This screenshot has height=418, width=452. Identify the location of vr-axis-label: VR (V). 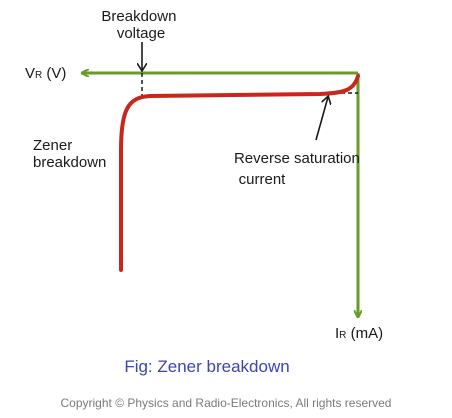
(45, 73).